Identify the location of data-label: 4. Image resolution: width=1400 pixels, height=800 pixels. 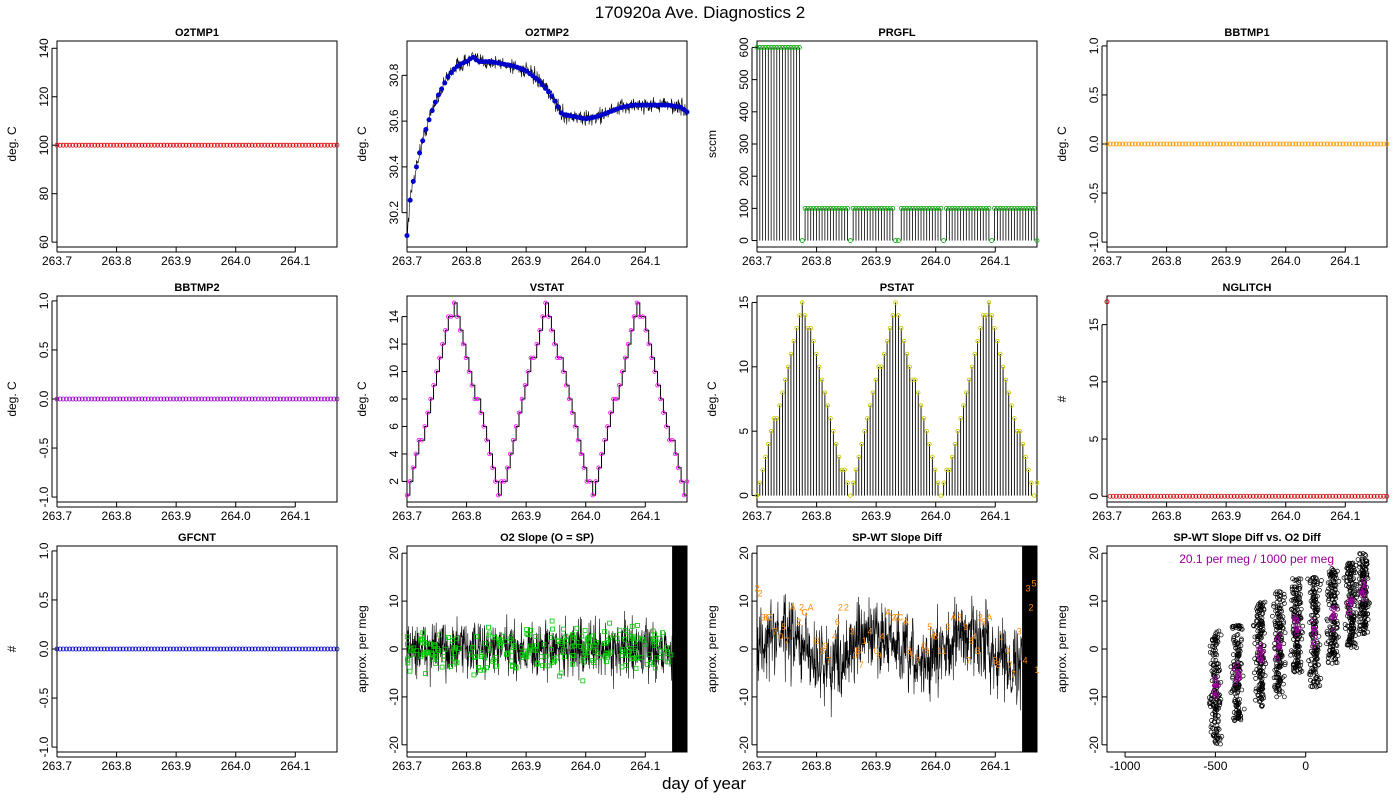
(932, 636).